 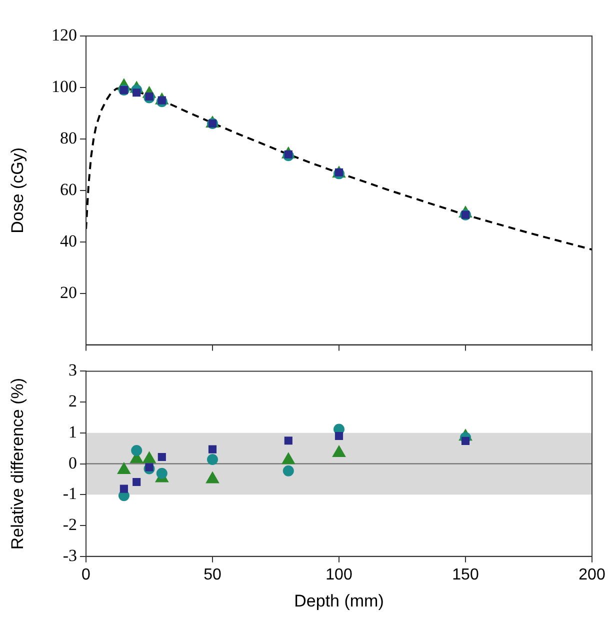 What do you see at coordinates (17, 190) in the screenshot?
I see `y-axis-title: Dose (cGy)` at bounding box center [17, 190].